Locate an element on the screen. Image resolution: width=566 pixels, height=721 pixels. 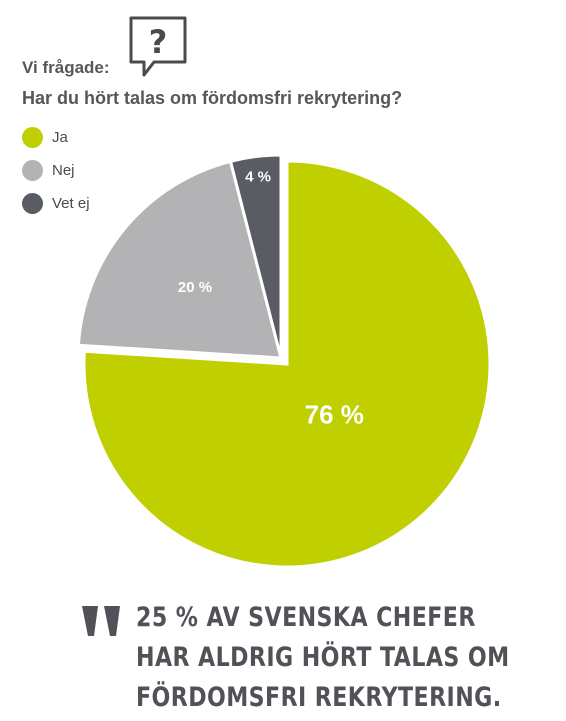
question-bubble-icon: ? is located at coordinates (158, 46).